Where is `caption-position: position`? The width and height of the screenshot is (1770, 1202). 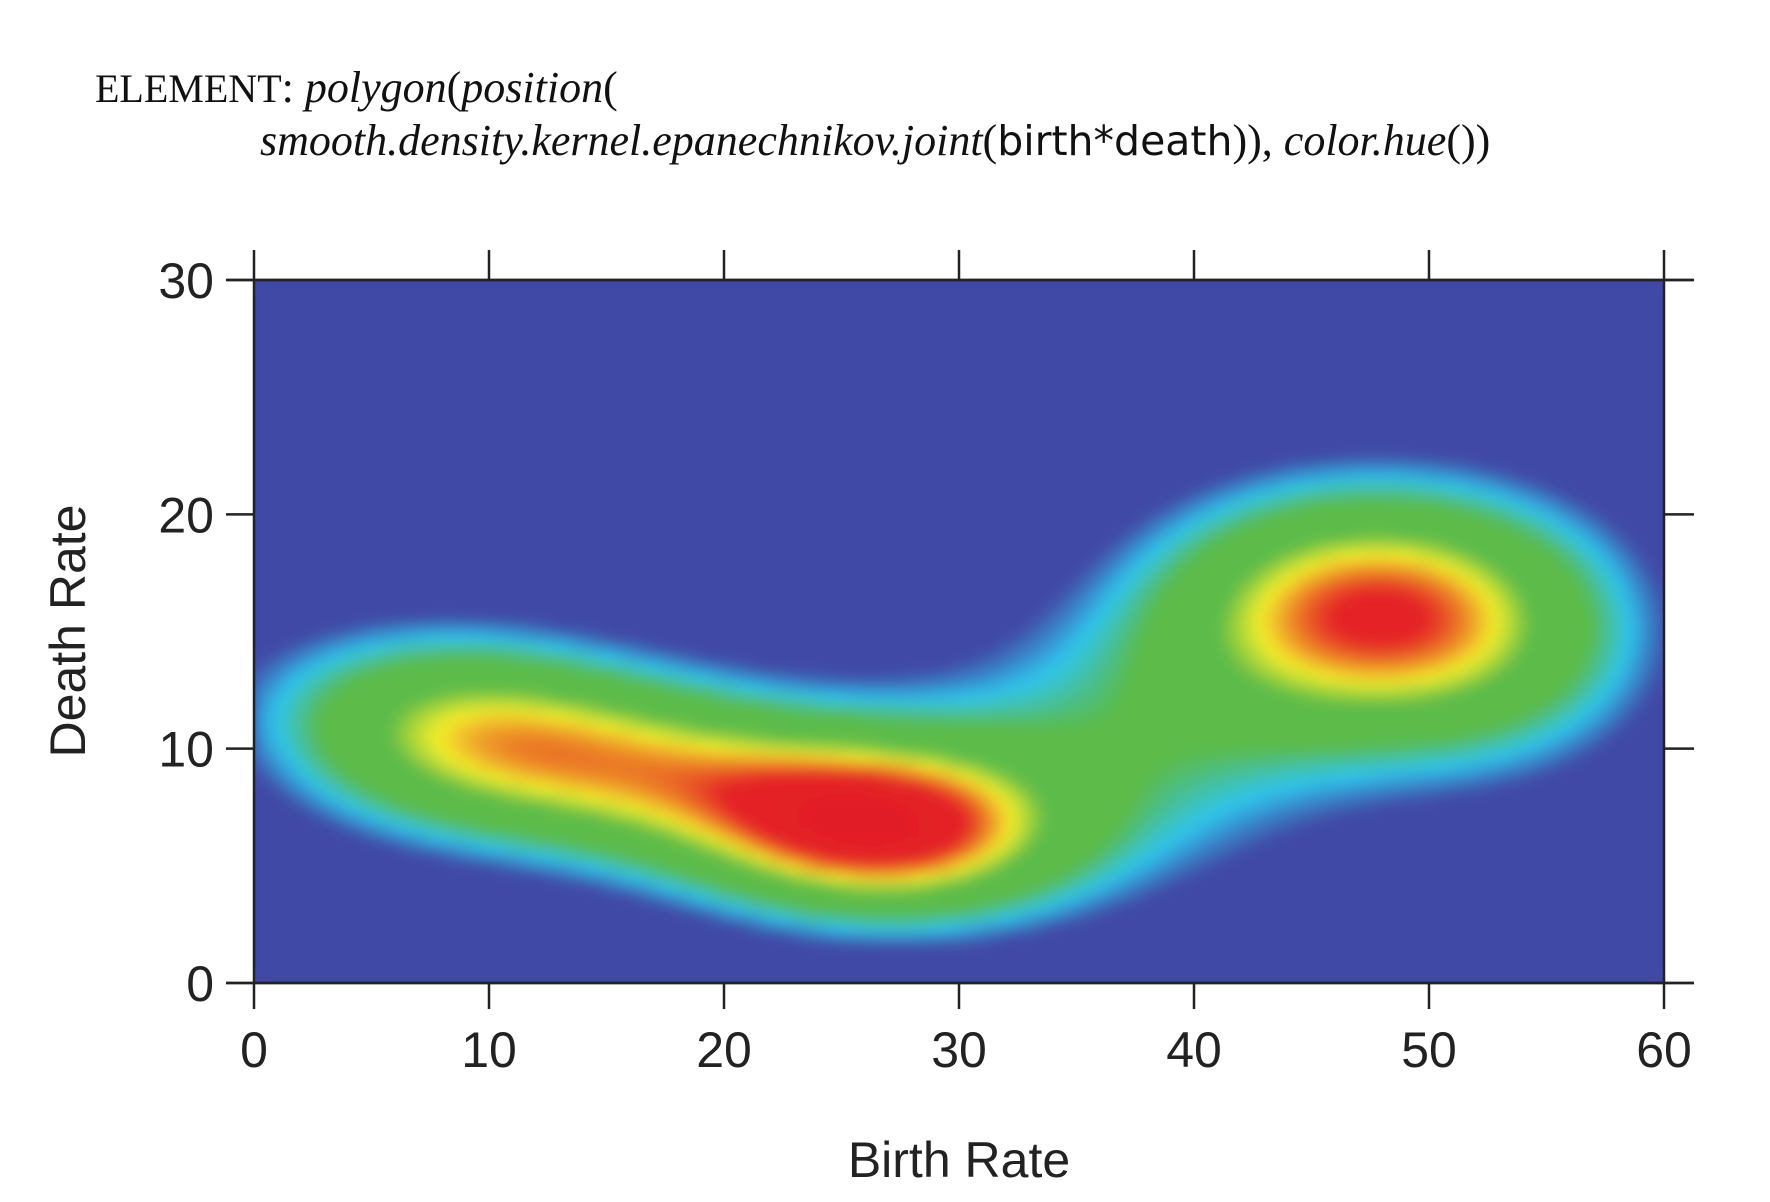 caption-position: position is located at coordinates (532, 87).